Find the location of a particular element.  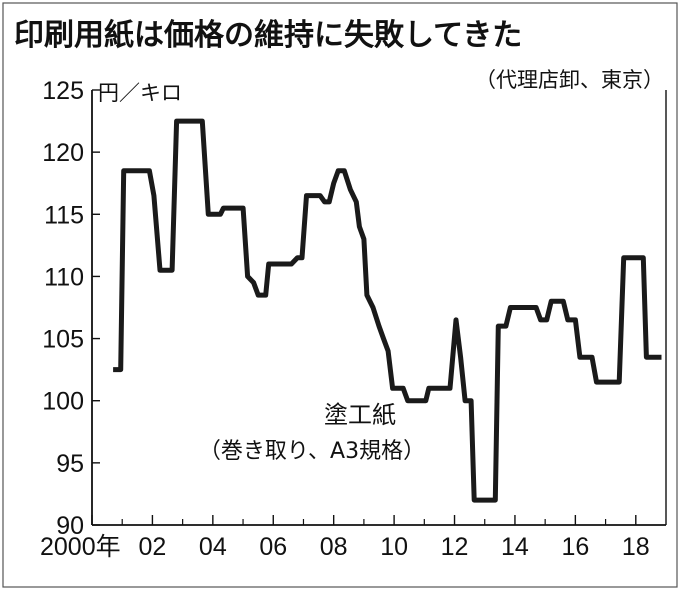

y-tick-label: 120 is located at coordinates (63, 153).